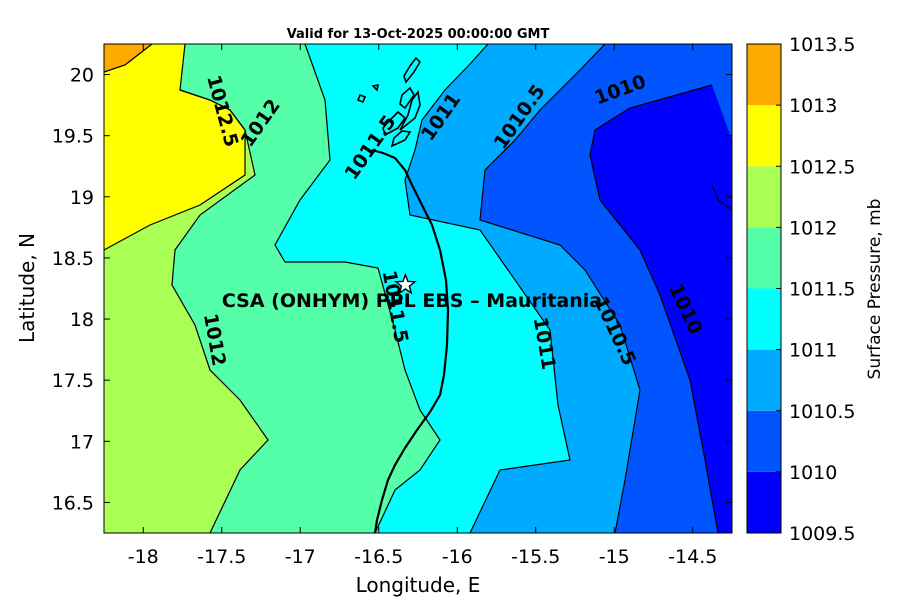 The width and height of the screenshot is (900, 600). Describe the element at coordinates (73, 137) in the screenshot. I see `y-tick-label: 19.5` at that location.